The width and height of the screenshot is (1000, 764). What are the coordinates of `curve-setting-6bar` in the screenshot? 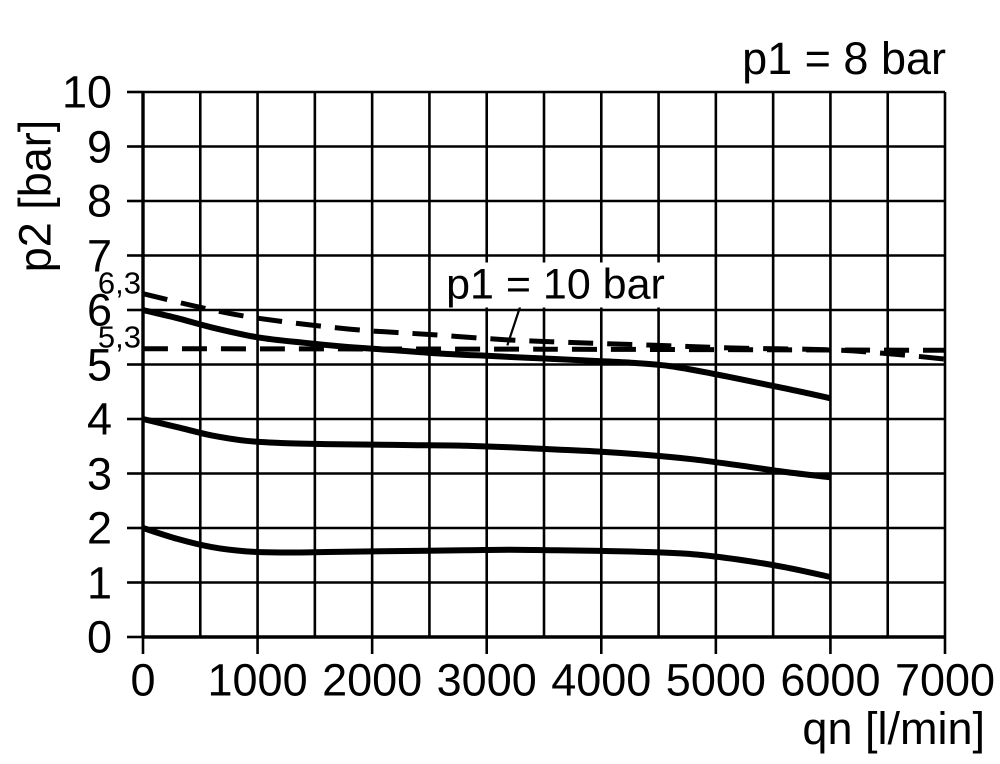 It's located at (487, 354).